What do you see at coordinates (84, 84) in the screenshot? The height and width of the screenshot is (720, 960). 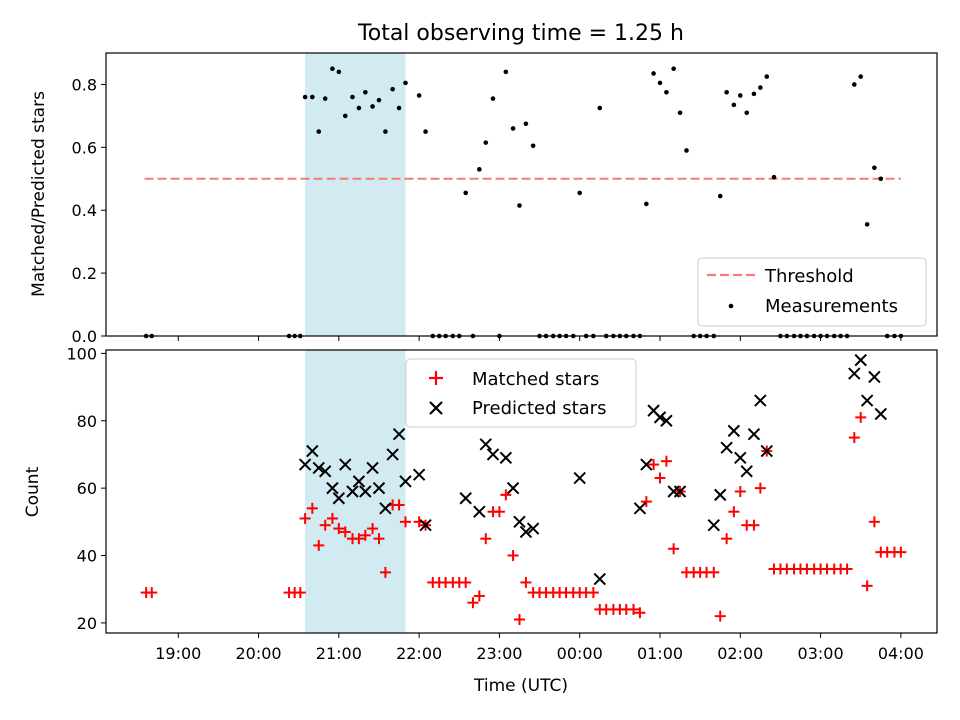 I see `y-tick-label: 0.8` at bounding box center [84, 84].